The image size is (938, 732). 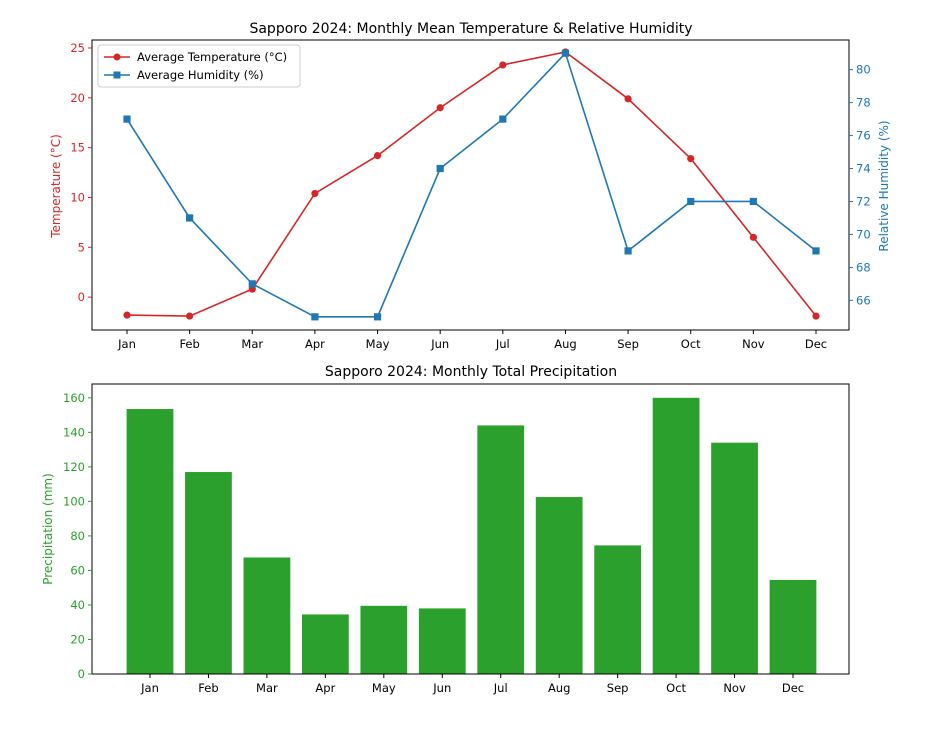 I want to click on top-x-tick-label: Jan, so click(x=126, y=344).